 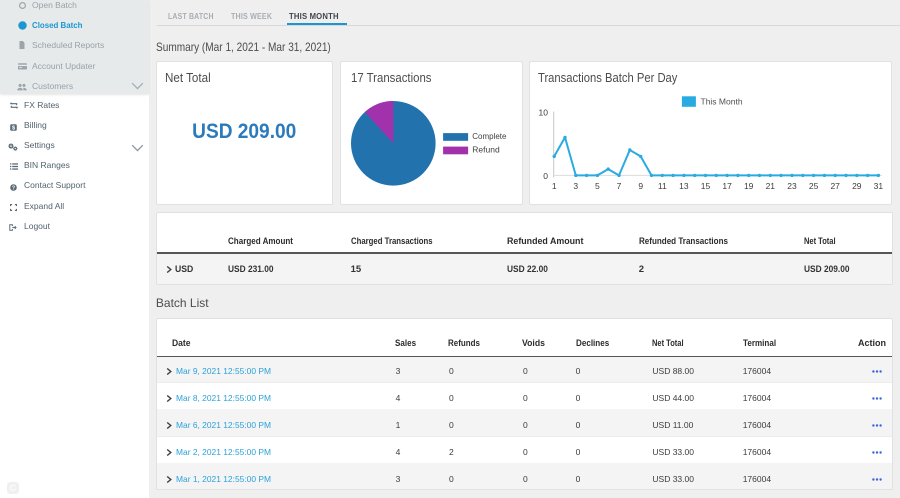 What do you see at coordinates (545, 176) in the screenshot?
I see `svg-text: 0` at bounding box center [545, 176].